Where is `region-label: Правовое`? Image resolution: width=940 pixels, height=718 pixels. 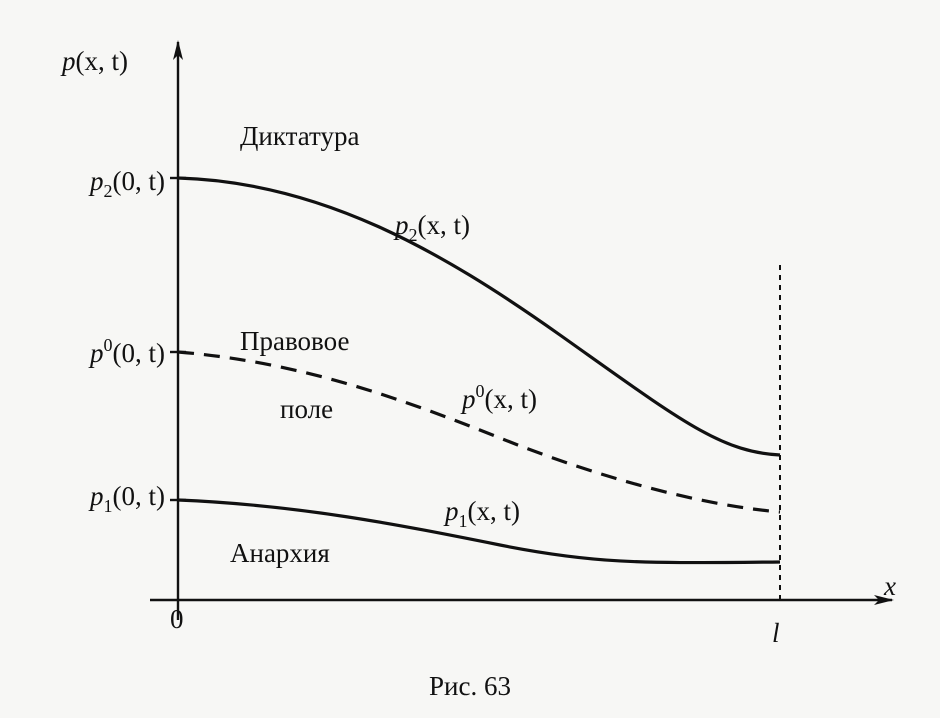
region-label: Правовое is located at coordinates (294, 341).